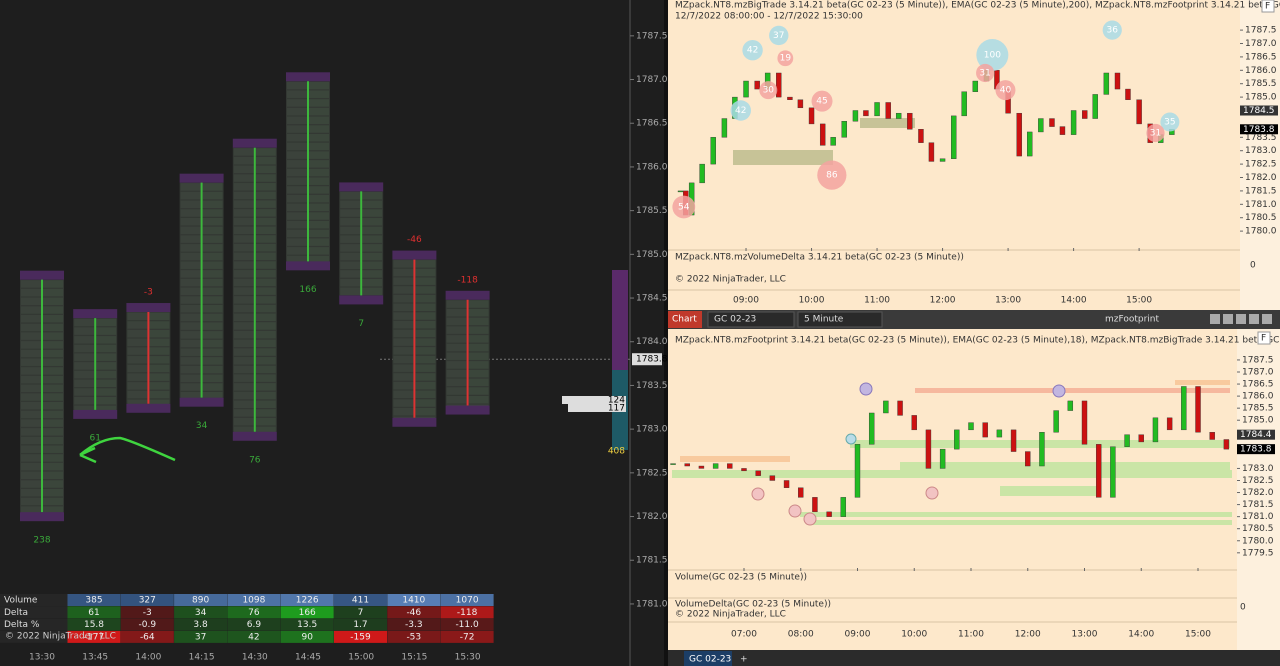 Image resolution: width=1280 pixels, height=666 pixels. What do you see at coordinates (1169, 123) in the screenshot?
I see `big-trade-label: 35` at bounding box center [1169, 123].